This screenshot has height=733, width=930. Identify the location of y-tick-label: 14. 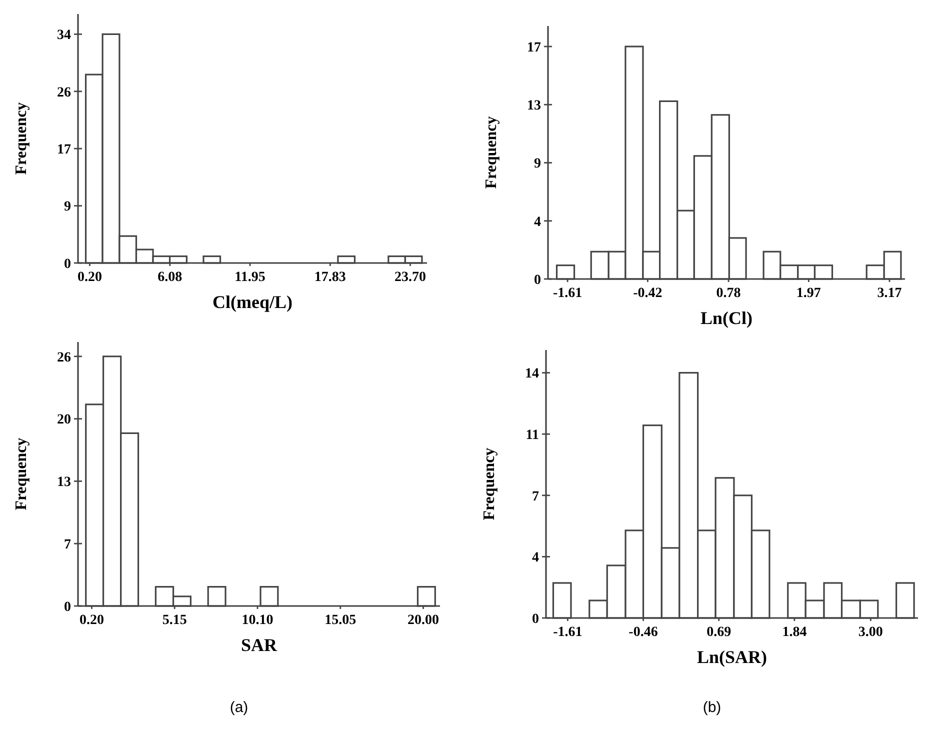
(532, 374).